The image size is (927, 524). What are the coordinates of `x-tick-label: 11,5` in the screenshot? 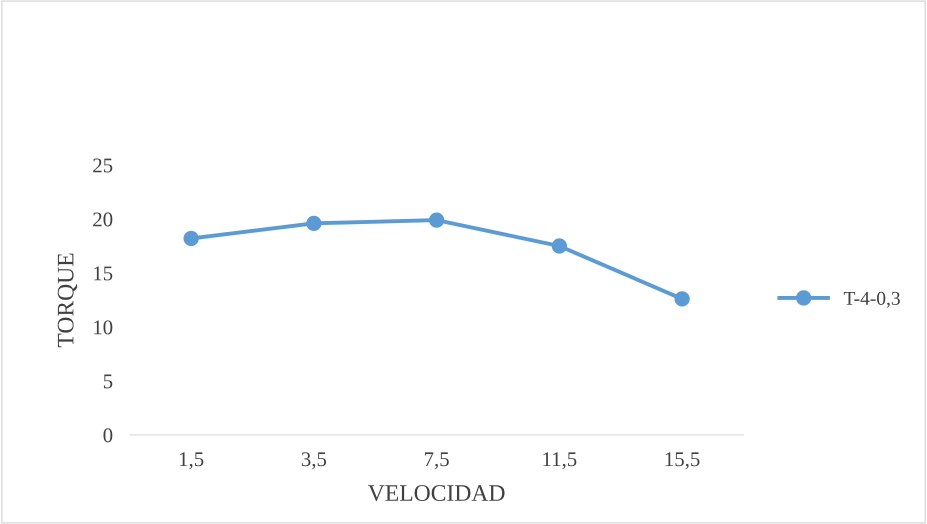 It's located at (559, 461).